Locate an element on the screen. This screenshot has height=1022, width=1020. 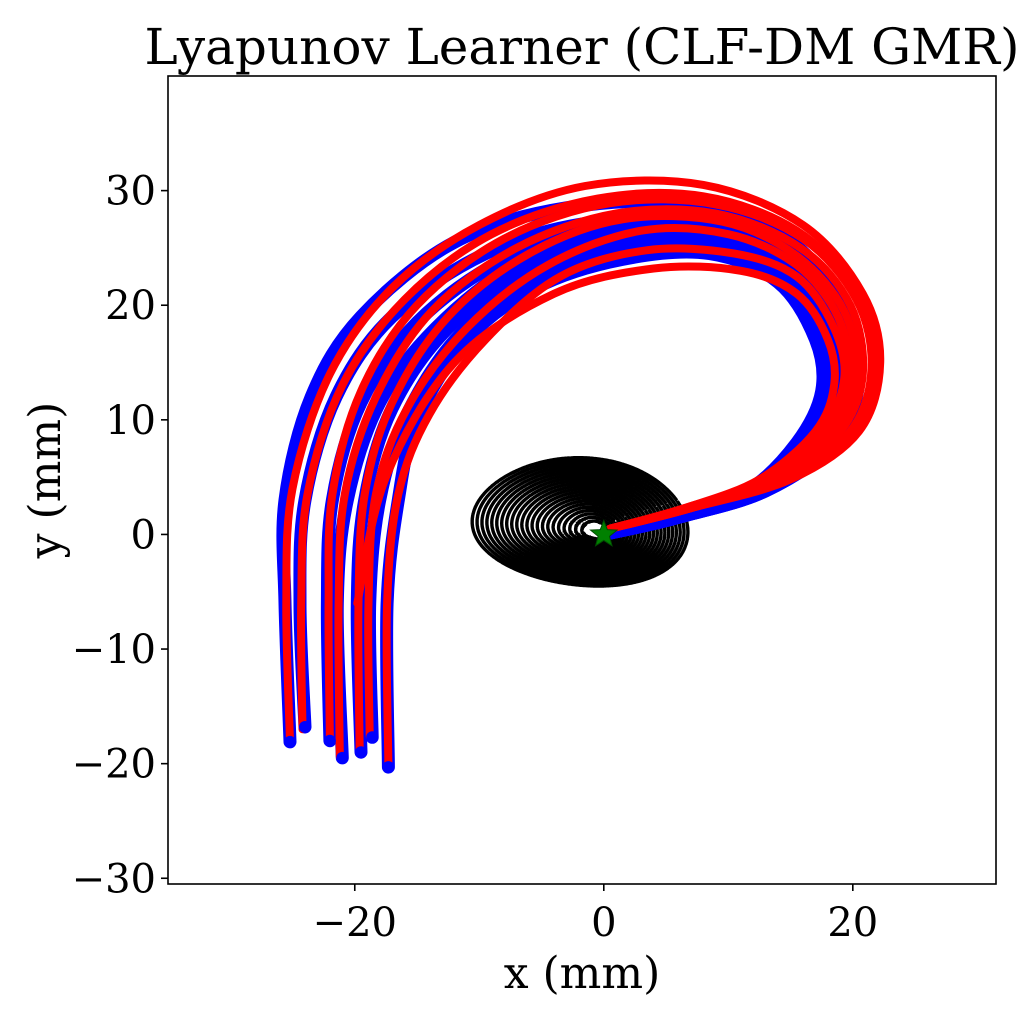
chart-title: Lyapunov Learner (CLF-DM GMR) is located at coordinates (582, 47).